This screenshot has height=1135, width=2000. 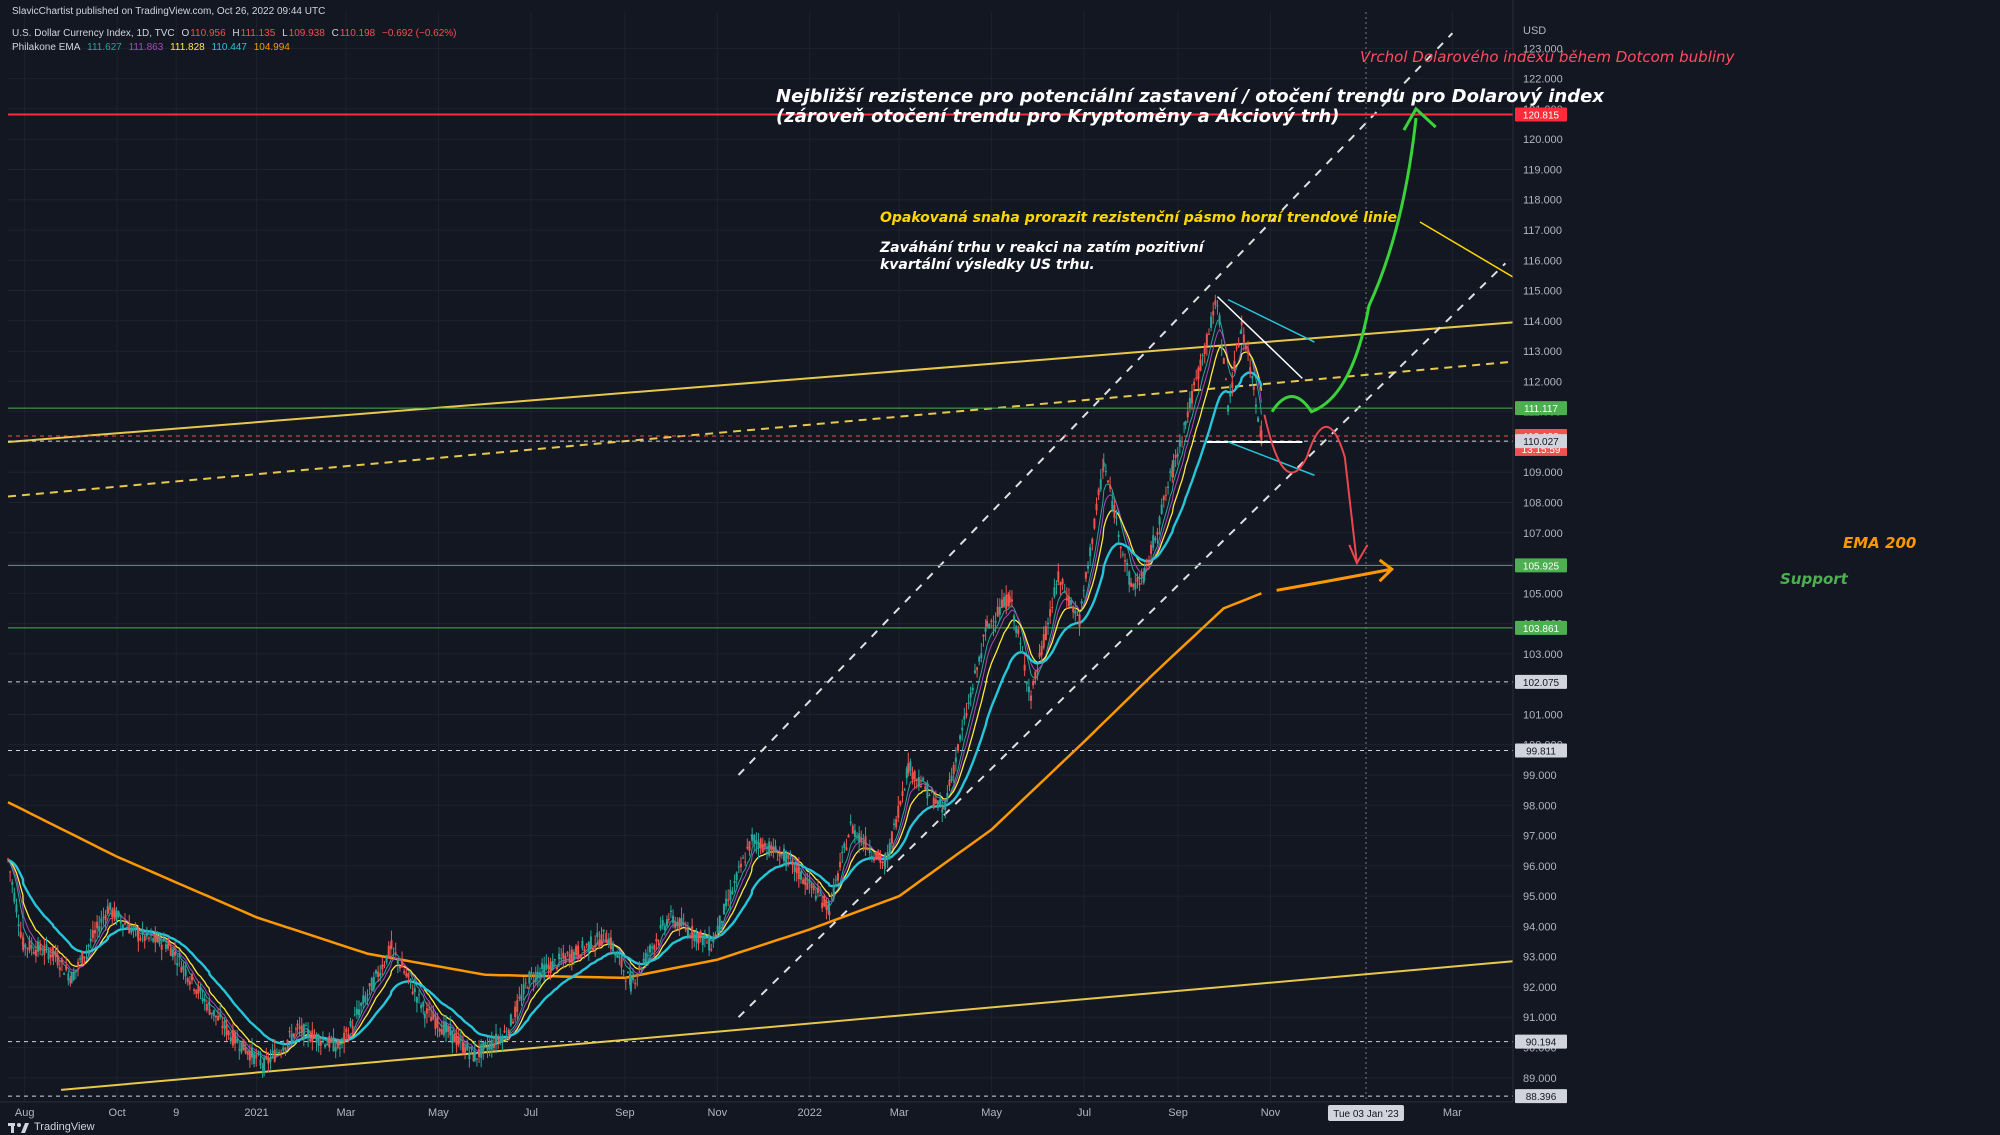 What do you see at coordinates (1543, 594) in the screenshot?
I see `price-tick-label: 105.000` at bounding box center [1543, 594].